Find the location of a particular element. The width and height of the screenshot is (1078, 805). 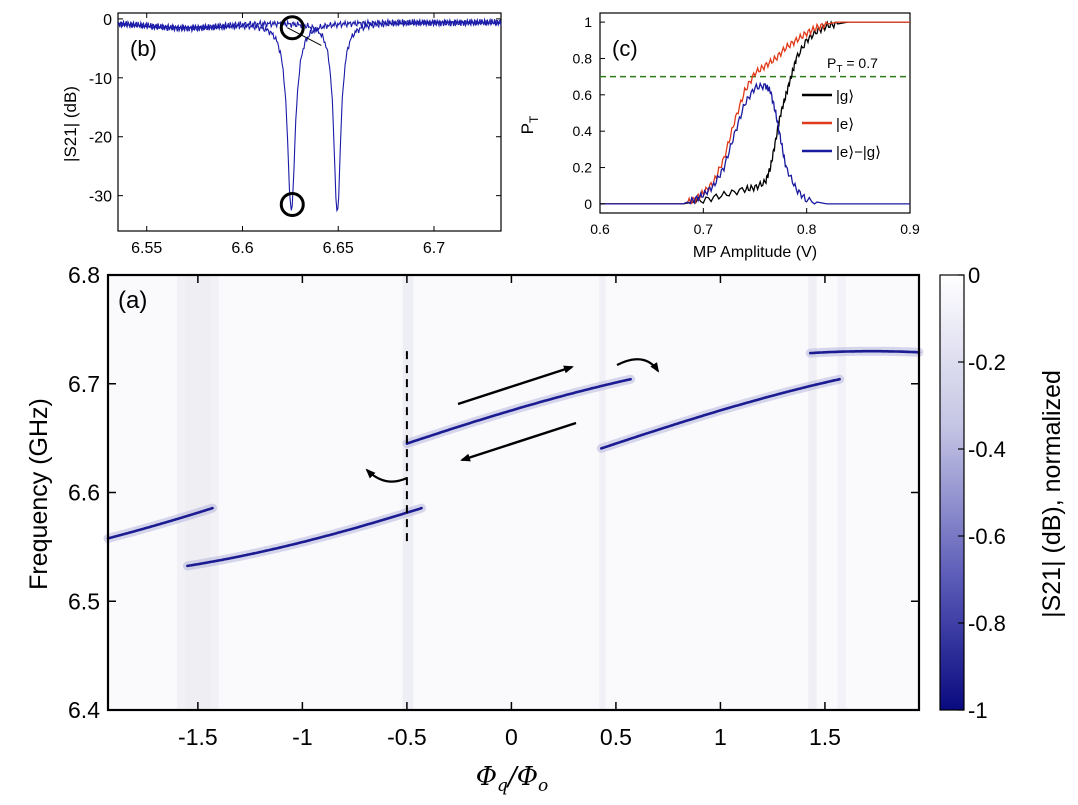

panel-c-ylabel-sub: T is located at coordinates (534, 119).